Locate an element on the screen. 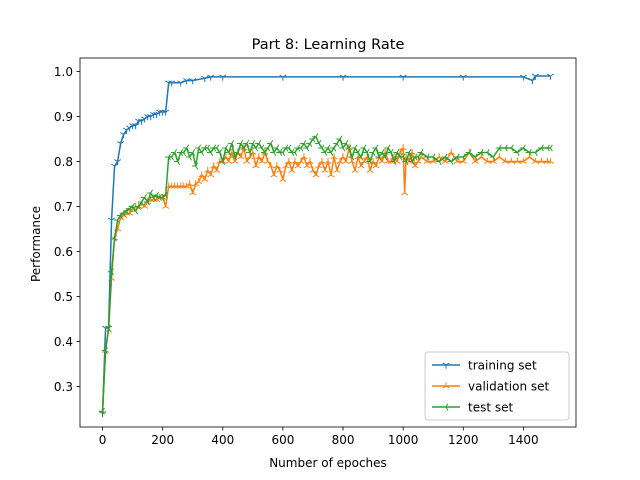 Image resolution: width=640 pixels, height=480 pixels. x-tick-label: 400 is located at coordinates (222, 440).